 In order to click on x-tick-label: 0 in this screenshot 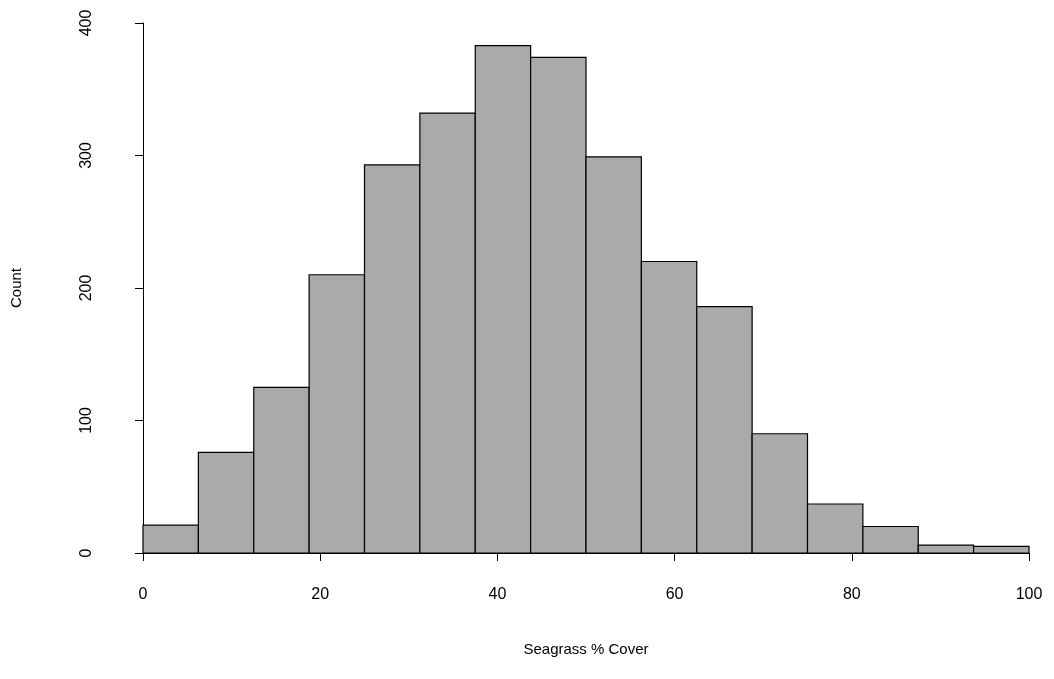, I will do `click(143, 593)`.